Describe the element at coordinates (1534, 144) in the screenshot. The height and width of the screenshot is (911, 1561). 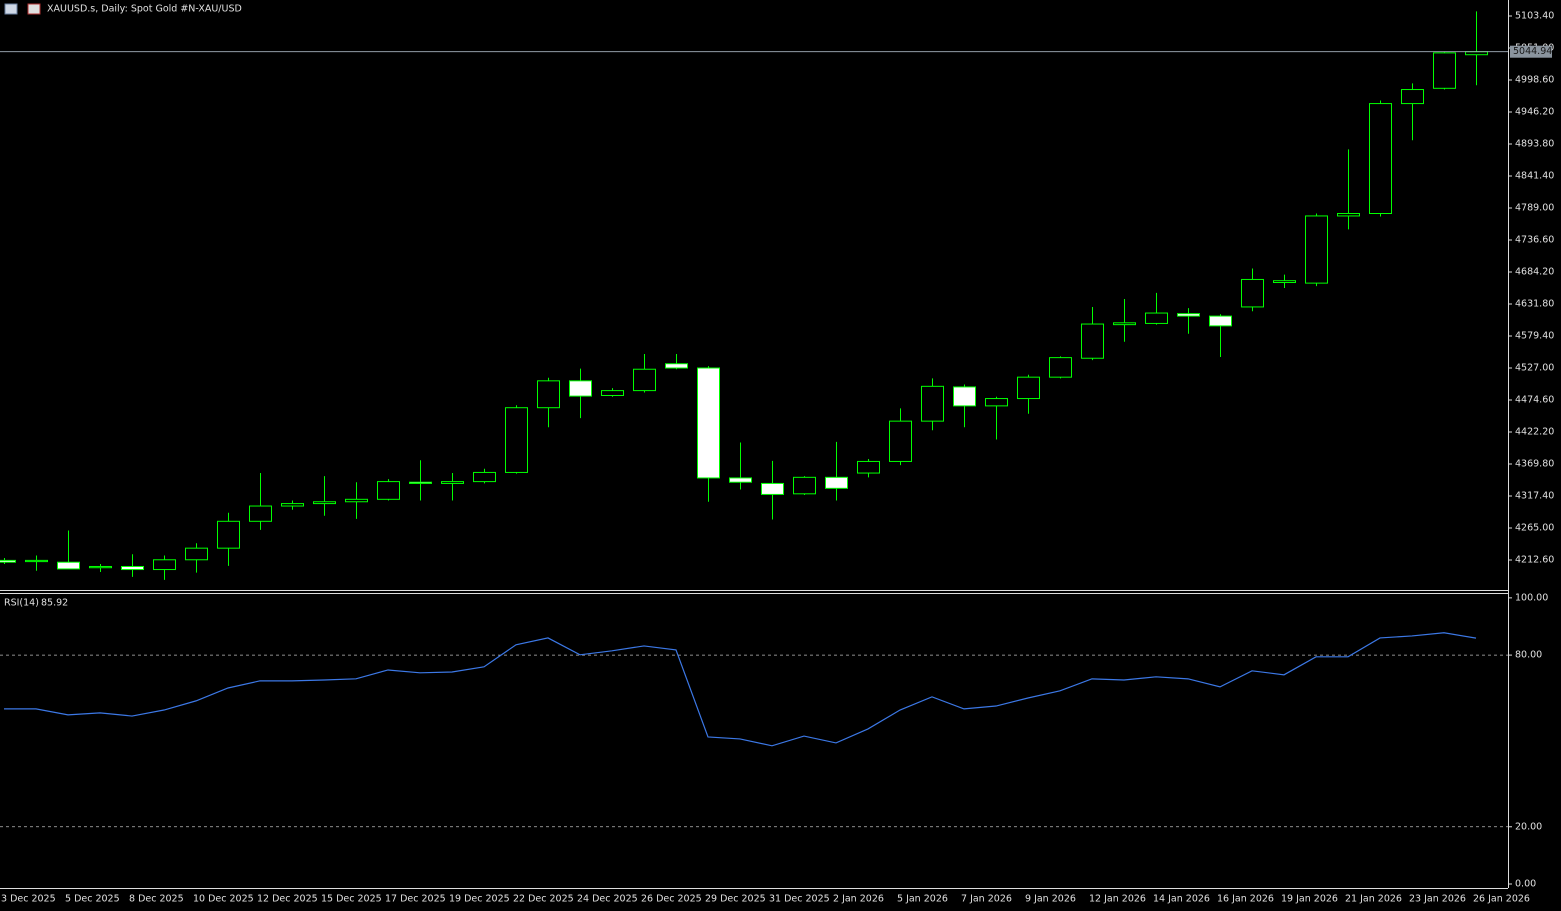
I see `y-tick-label: 4893.80` at that location.